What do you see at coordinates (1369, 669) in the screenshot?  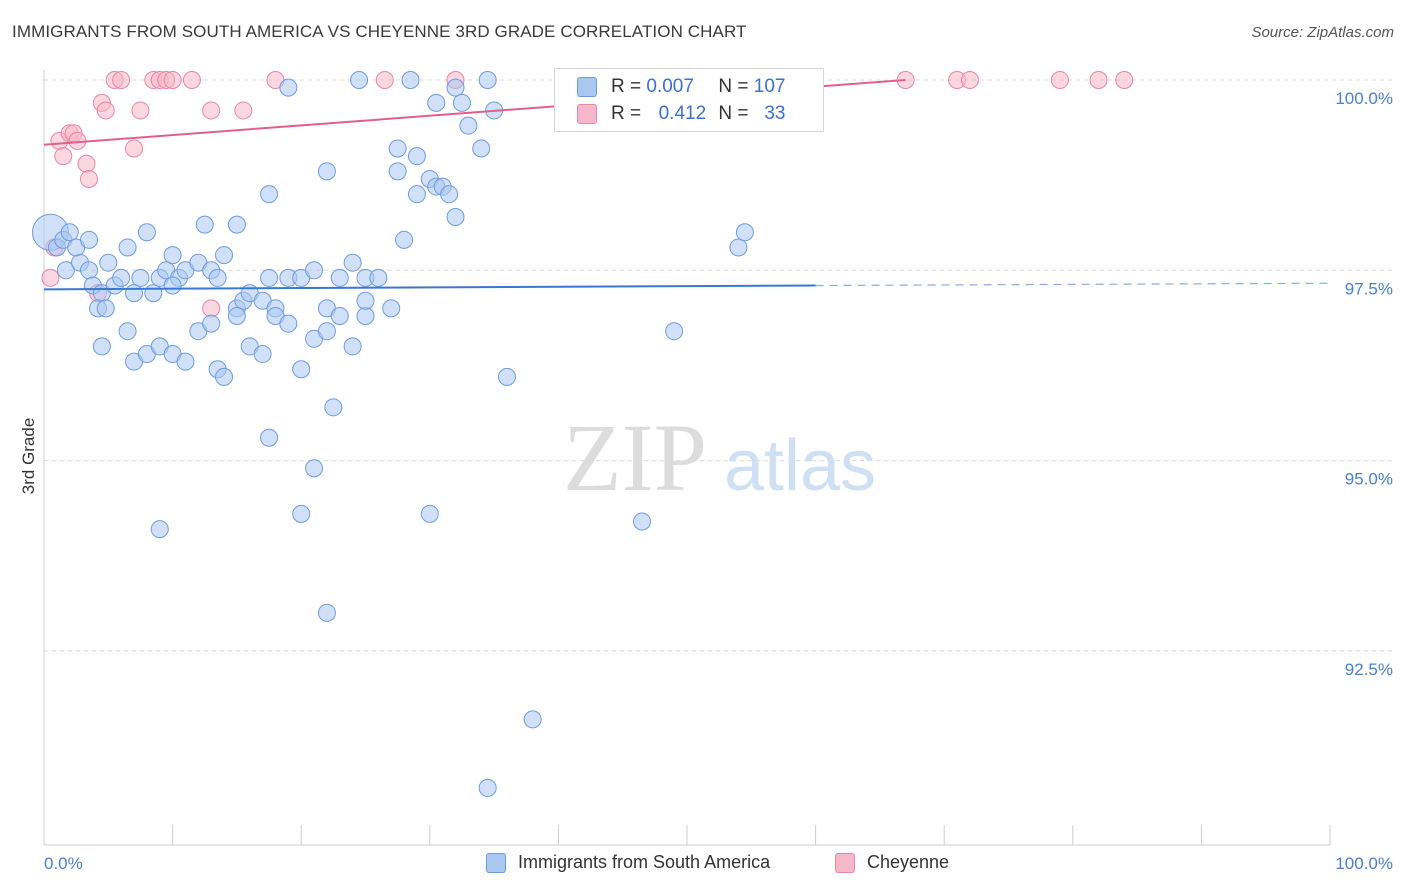 I see `y-tick-label: 92.5%` at bounding box center [1369, 669].